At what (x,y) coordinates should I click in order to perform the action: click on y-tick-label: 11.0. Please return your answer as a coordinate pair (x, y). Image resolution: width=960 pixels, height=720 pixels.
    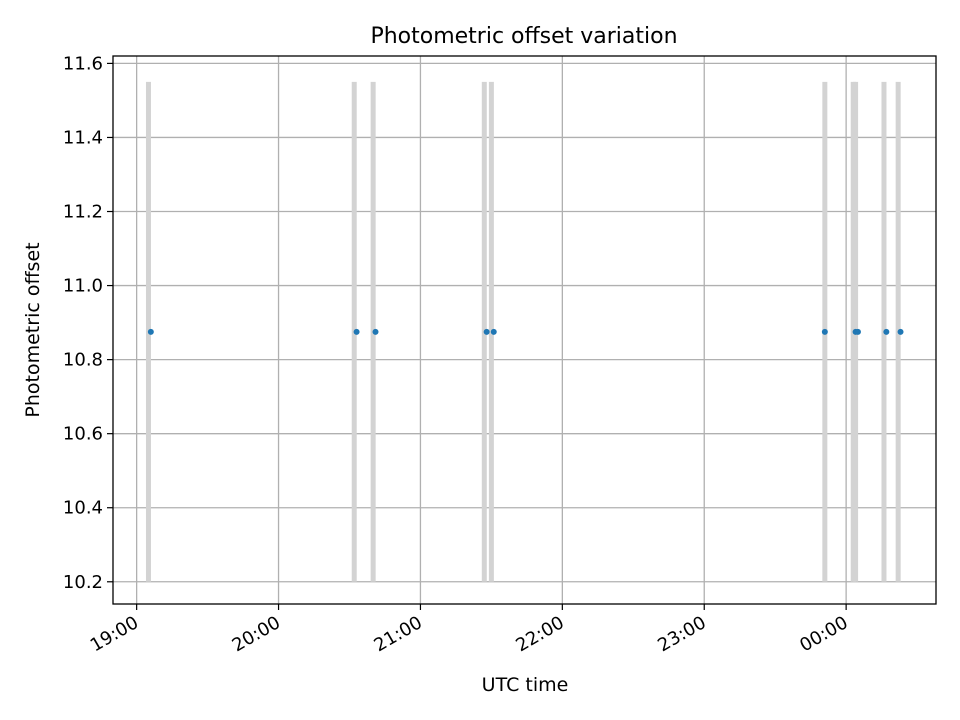
    Looking at the image, I should click on (83, 286).